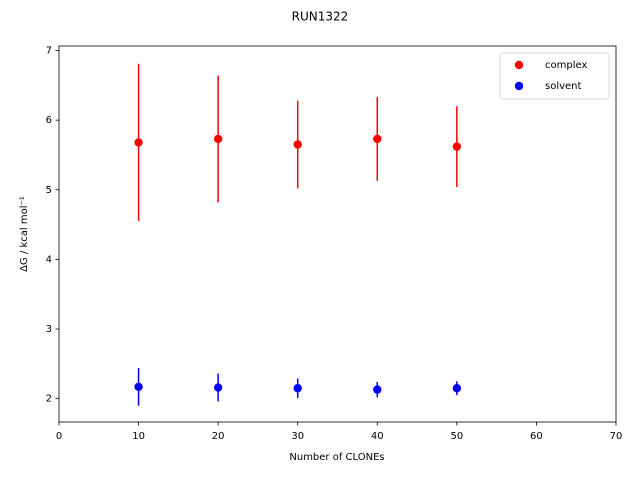 This screenshot has height=480, width=640. What do you see at coordinates (49, 399) in the screenshot?
I see `y-tick-label: 2` at bounding box center [49, 399].